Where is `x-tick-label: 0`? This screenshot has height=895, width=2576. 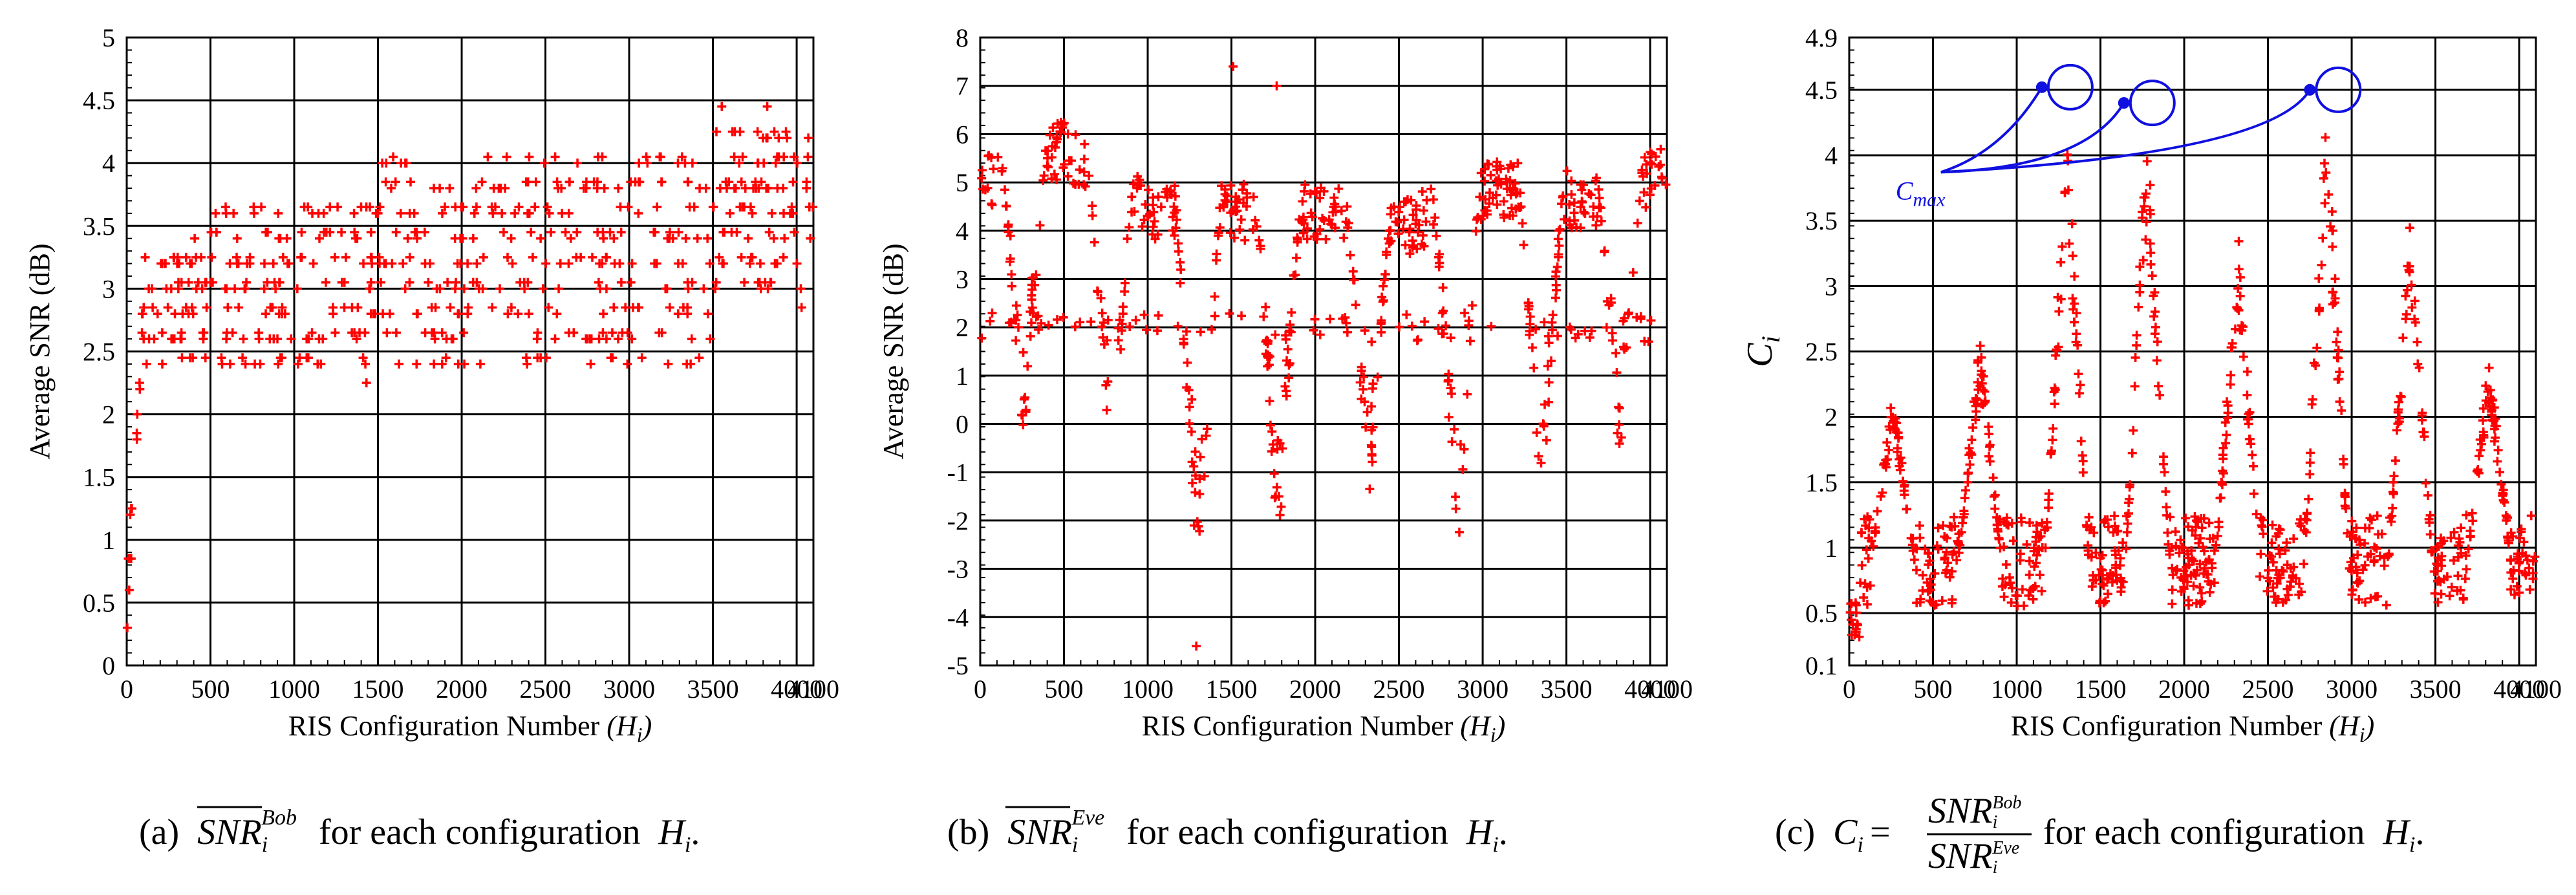
x-tick-label: 0 is located at coordinates (126, 689).